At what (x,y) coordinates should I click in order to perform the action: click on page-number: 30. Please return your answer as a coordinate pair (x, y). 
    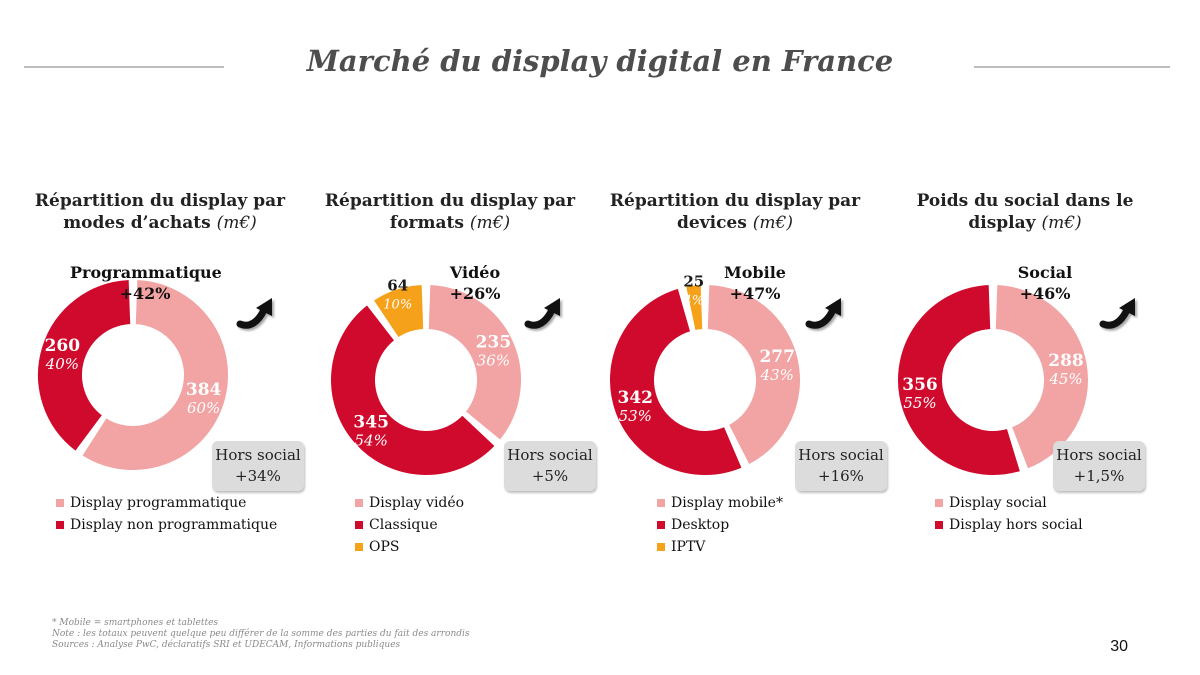
    Looking at the image, I should click on (1119, 646).